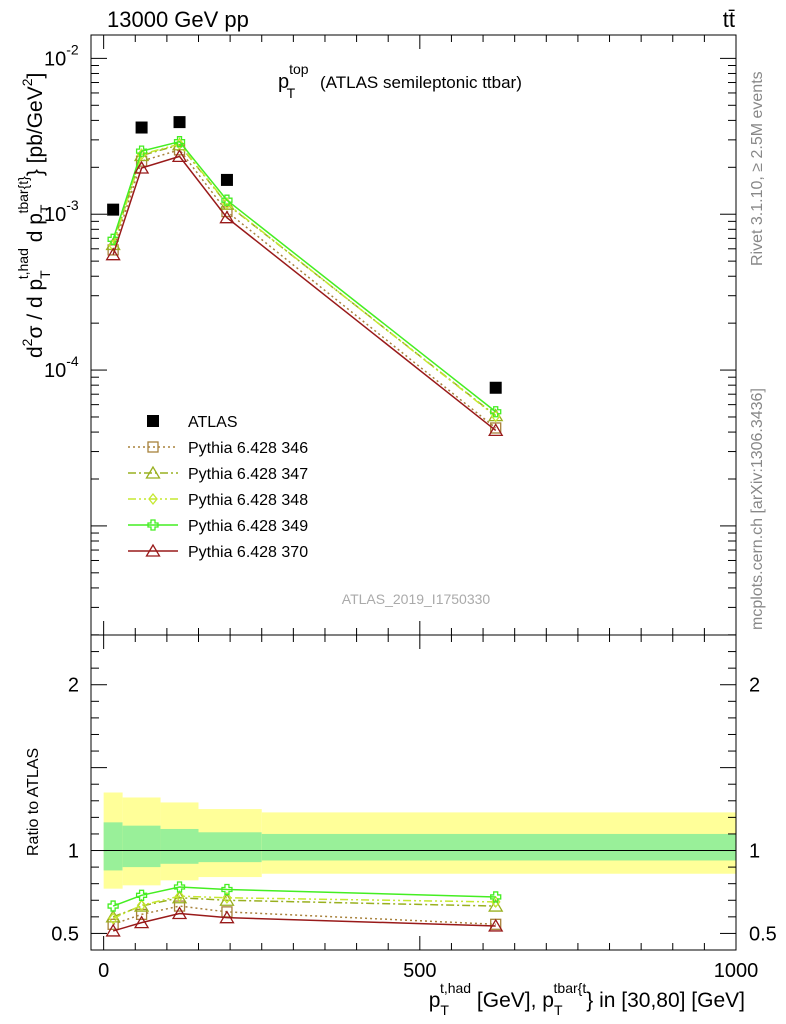 This screenshot has width=786, height=1024. What do you see at coordinates (213, 422) in the screenshot?
I see `legend-label: ATLAS` at bounding box center [213, 422].